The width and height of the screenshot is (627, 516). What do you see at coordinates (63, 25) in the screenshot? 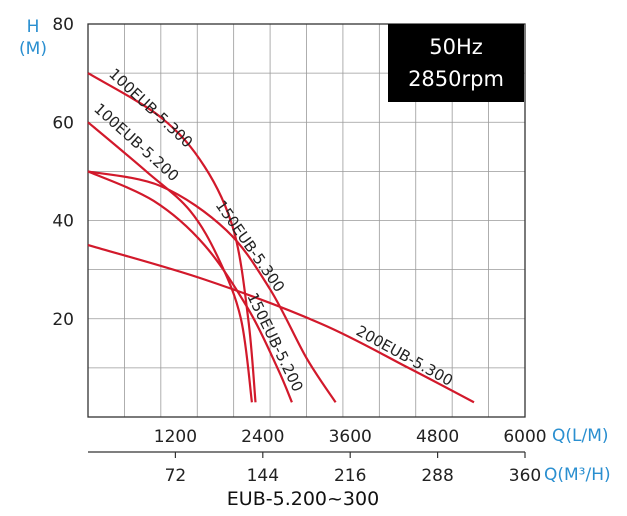
I see `y-tick-label: 80` at bounding box center [63, 25].